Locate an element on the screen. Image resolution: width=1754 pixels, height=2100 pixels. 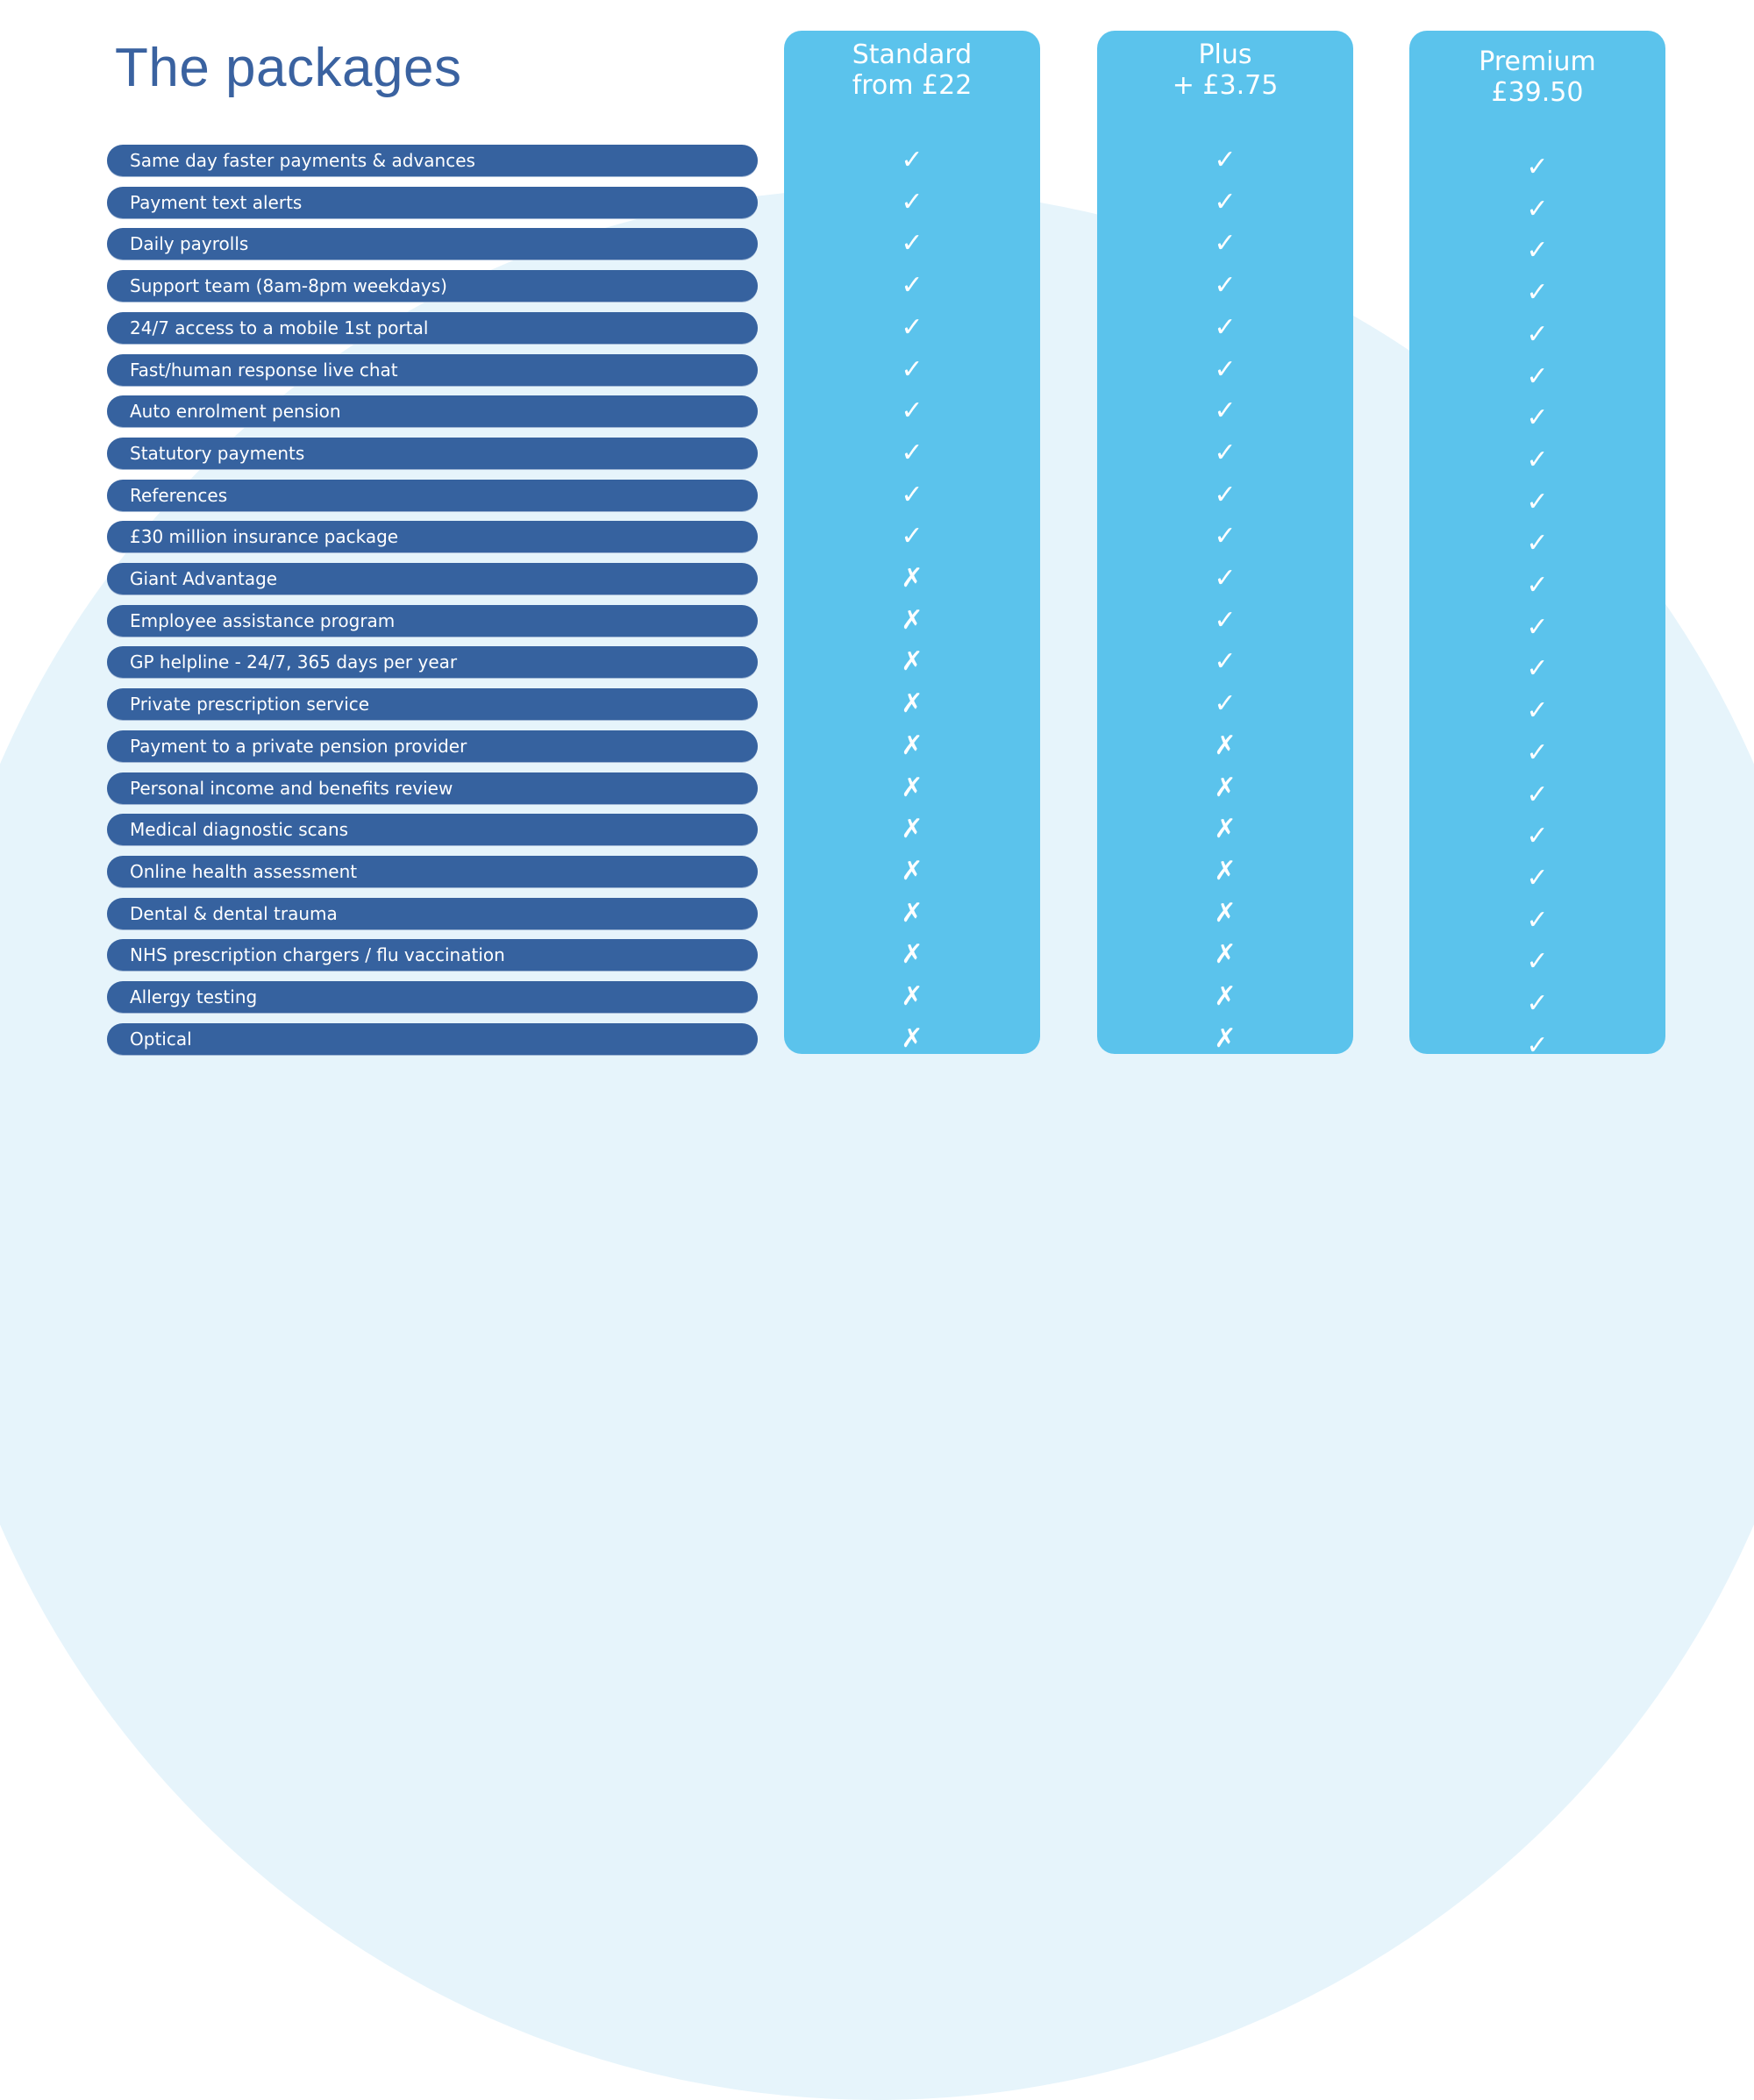
feature-row: Giant Advantage is located at coordinates (432, 578).